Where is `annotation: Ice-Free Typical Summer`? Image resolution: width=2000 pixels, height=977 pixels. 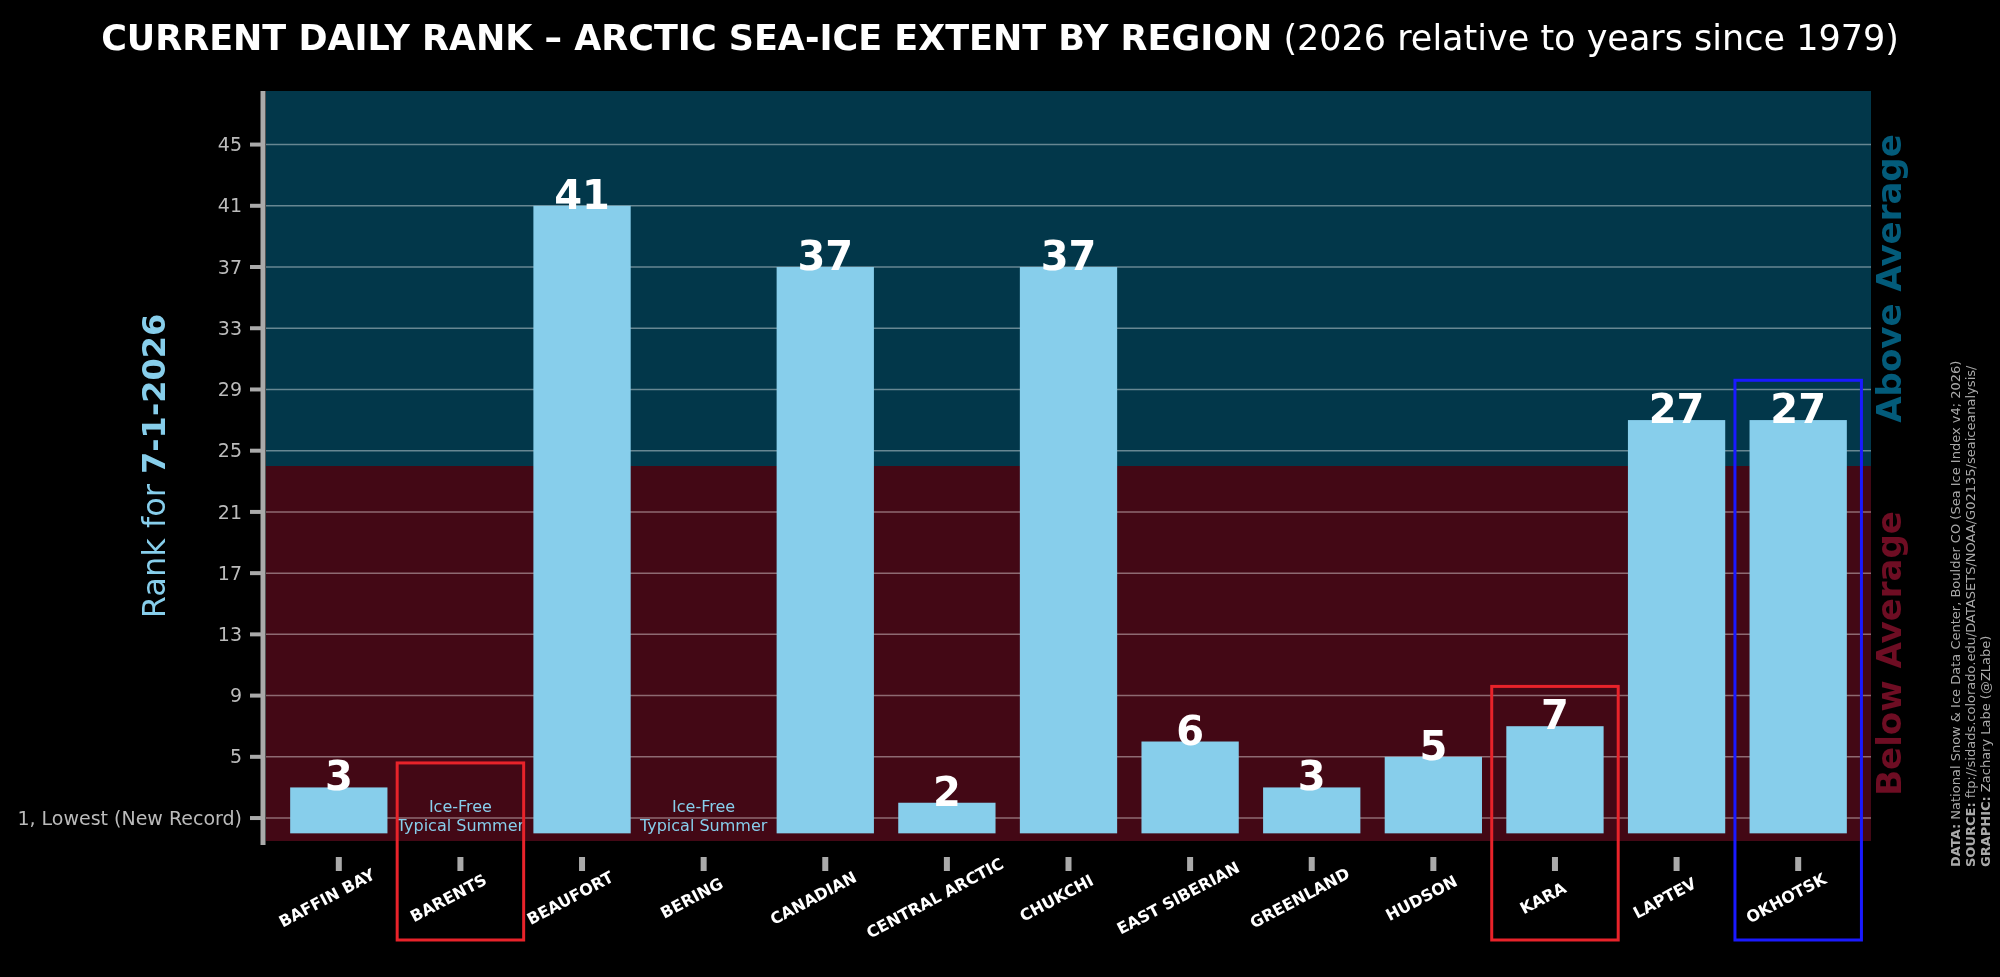
annotation: Ice-Free Typical Summer is located at coordinates (703, 816).